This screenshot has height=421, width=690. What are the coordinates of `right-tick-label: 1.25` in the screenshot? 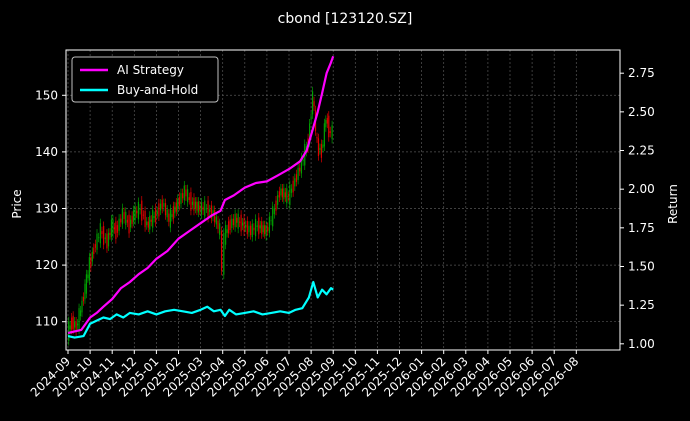 It's located at (641, 305).